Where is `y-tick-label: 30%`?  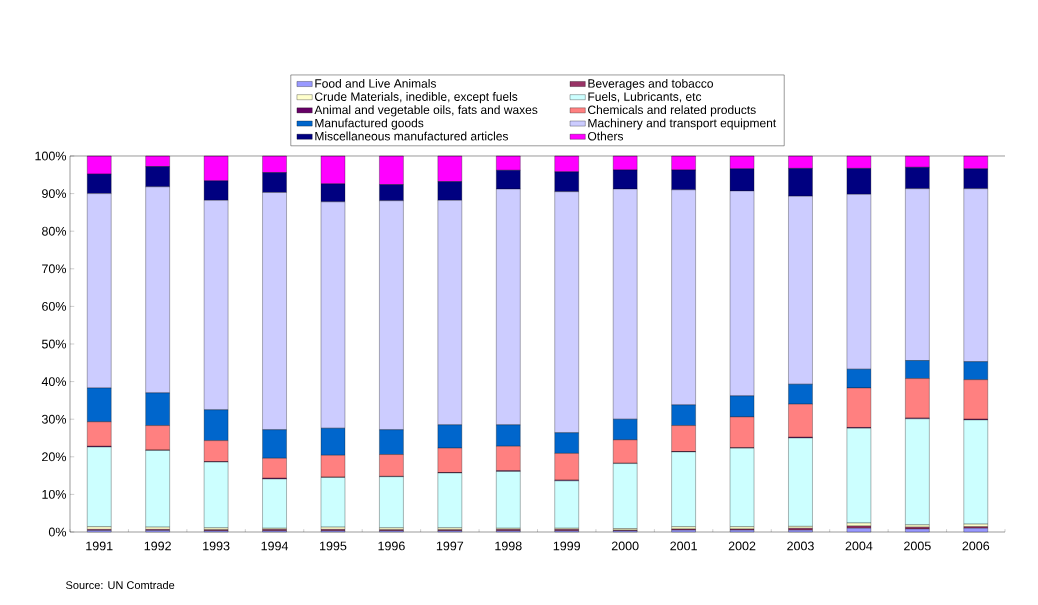 y-tick-label: 30% is located at coordinates (54, 419).